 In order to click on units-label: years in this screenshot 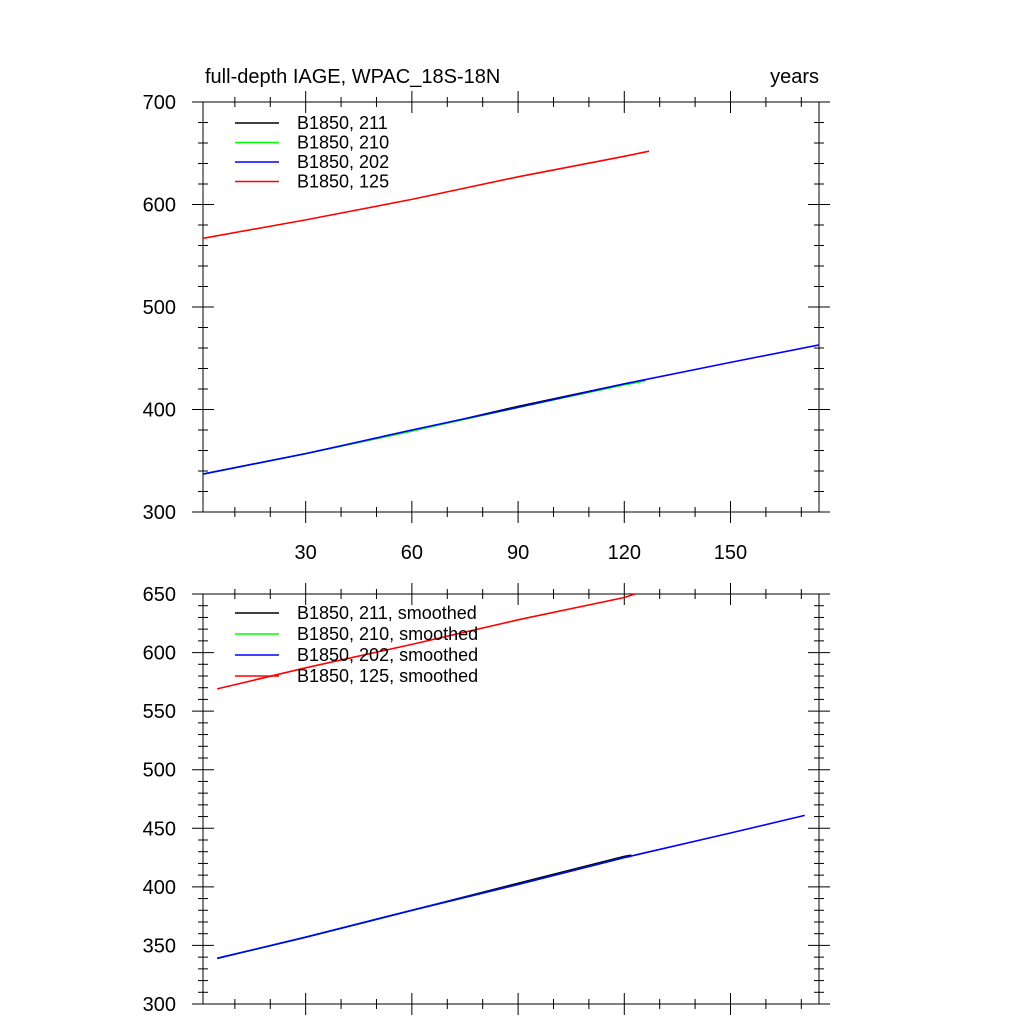, I will do `click(794, 77)`.